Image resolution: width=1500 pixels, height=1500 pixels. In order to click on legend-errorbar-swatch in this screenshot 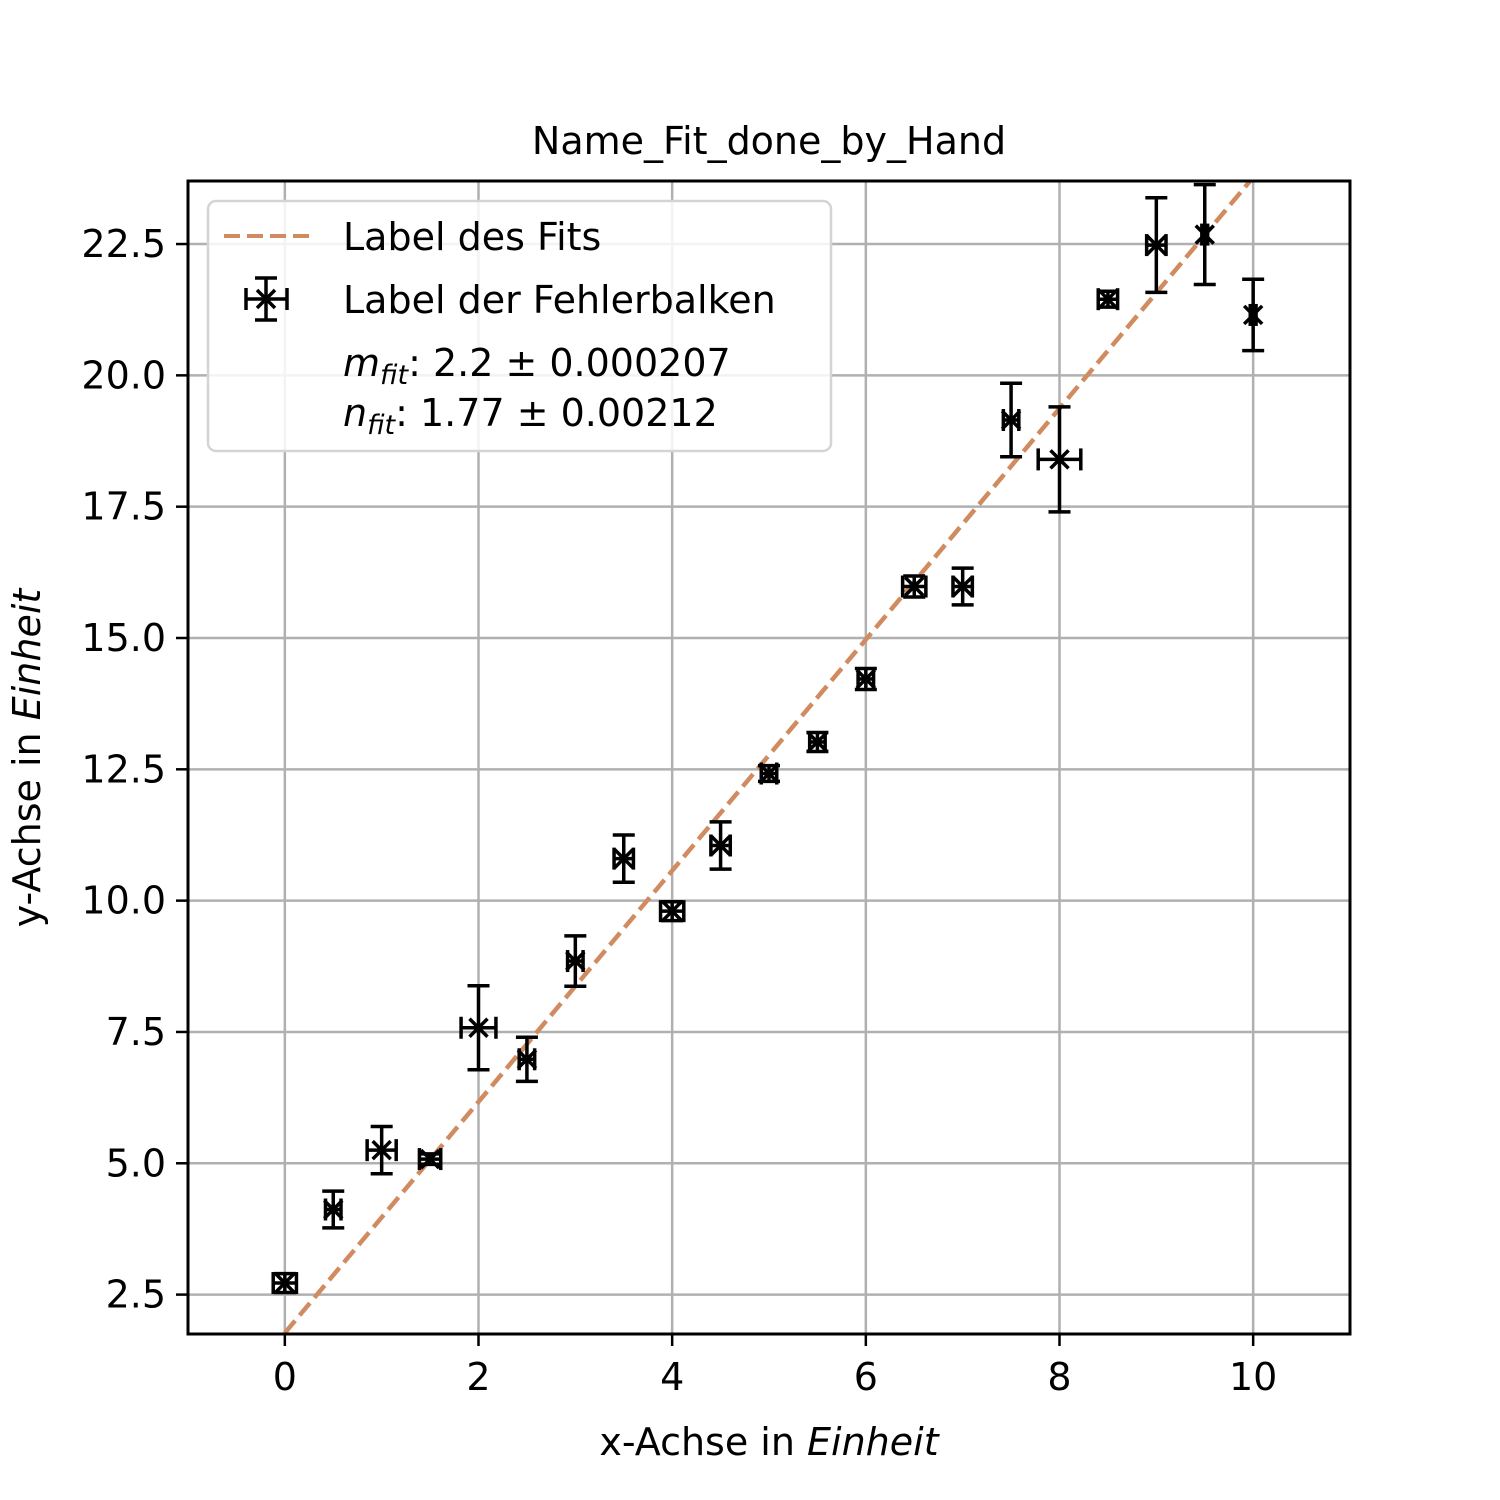, I will do `click(266, 299)`.